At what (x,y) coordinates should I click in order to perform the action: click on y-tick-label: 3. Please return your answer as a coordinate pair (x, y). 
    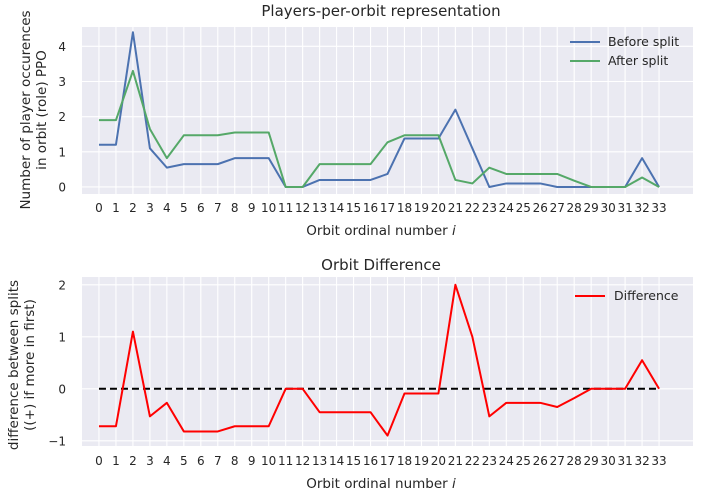
    Looking at the image, I should click on (62, 82).